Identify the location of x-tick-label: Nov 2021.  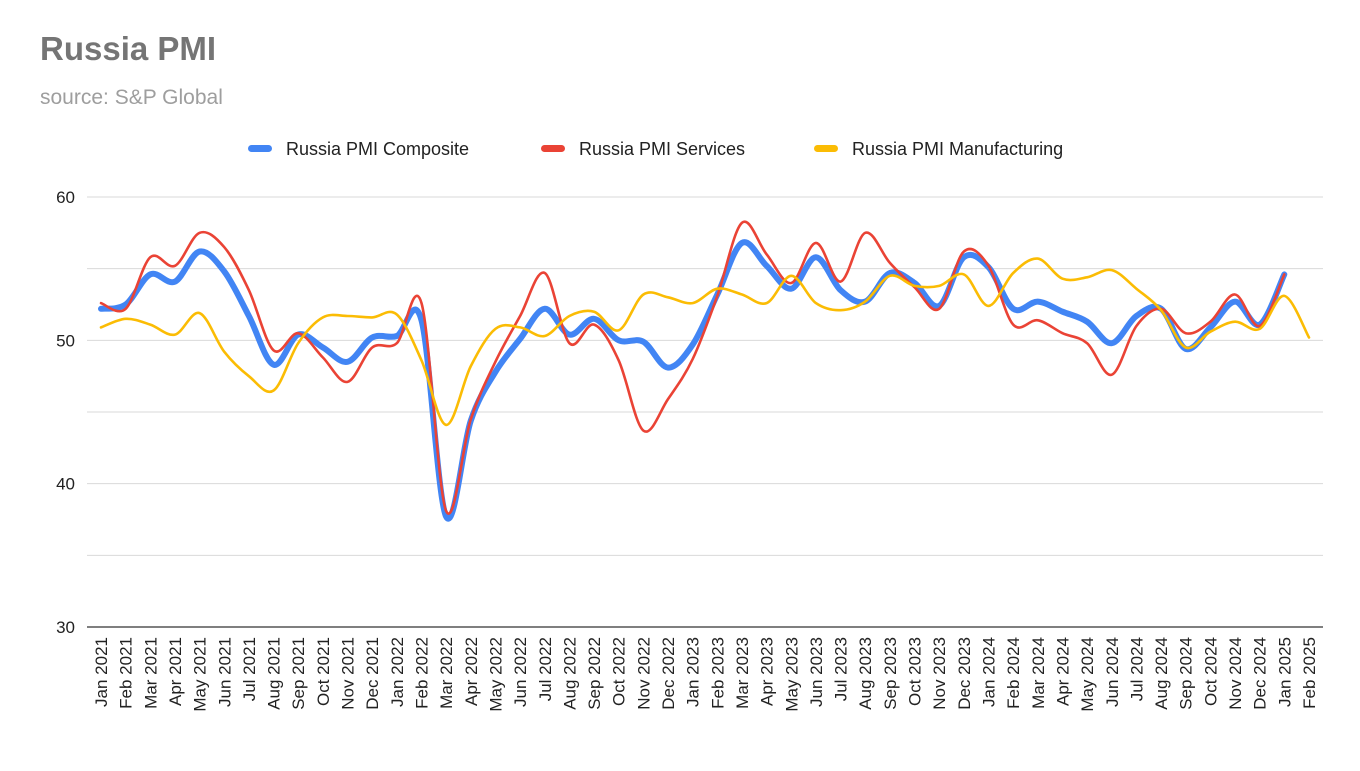
(348, 673).